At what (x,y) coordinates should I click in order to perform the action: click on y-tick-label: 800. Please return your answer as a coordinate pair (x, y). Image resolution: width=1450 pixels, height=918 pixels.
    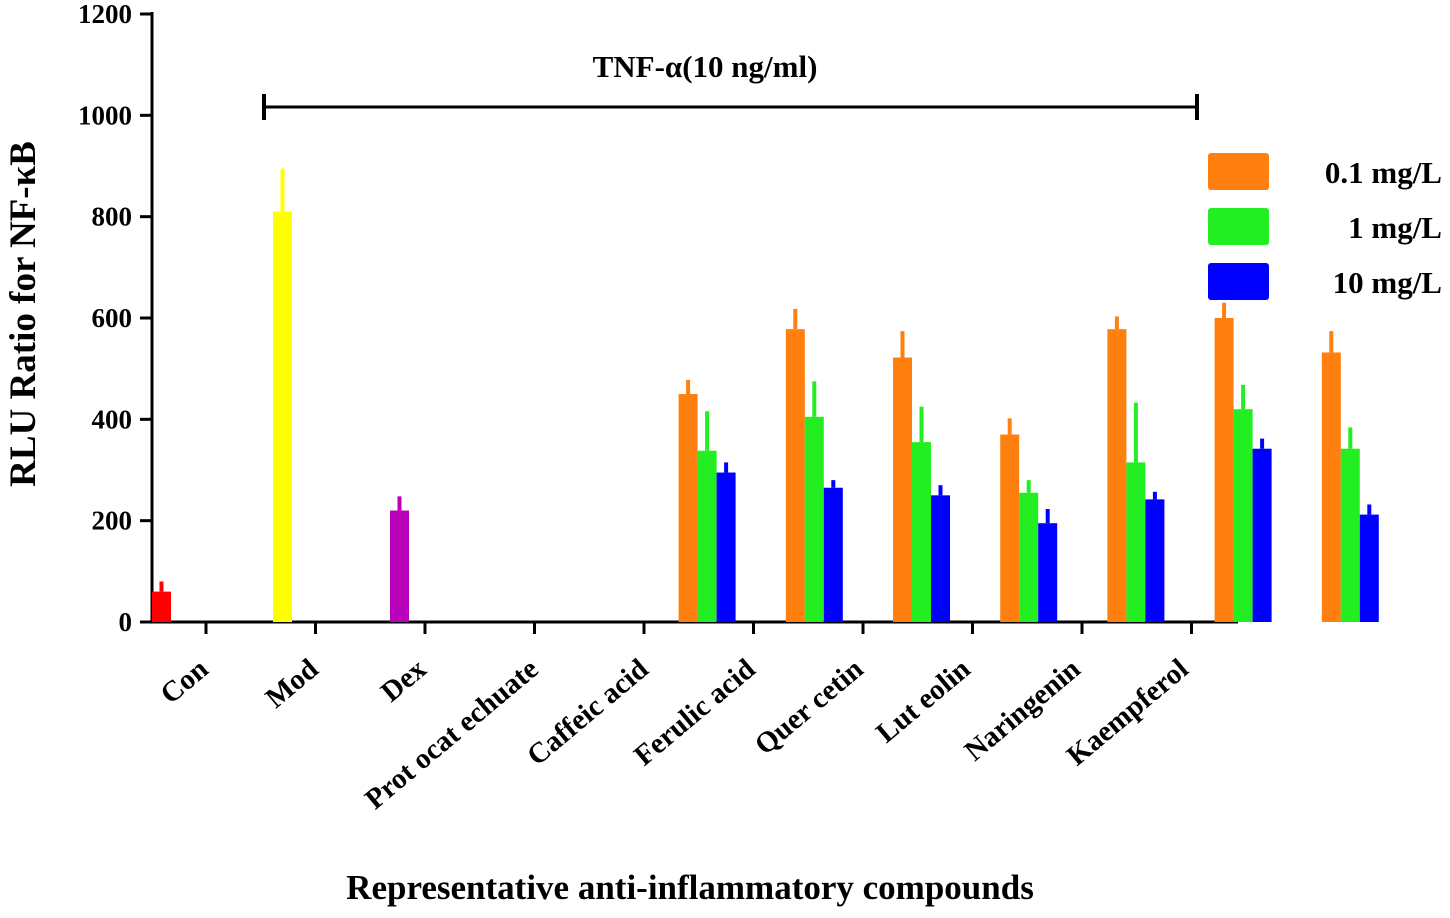
    Looking at the image, I should click on (112, 217).